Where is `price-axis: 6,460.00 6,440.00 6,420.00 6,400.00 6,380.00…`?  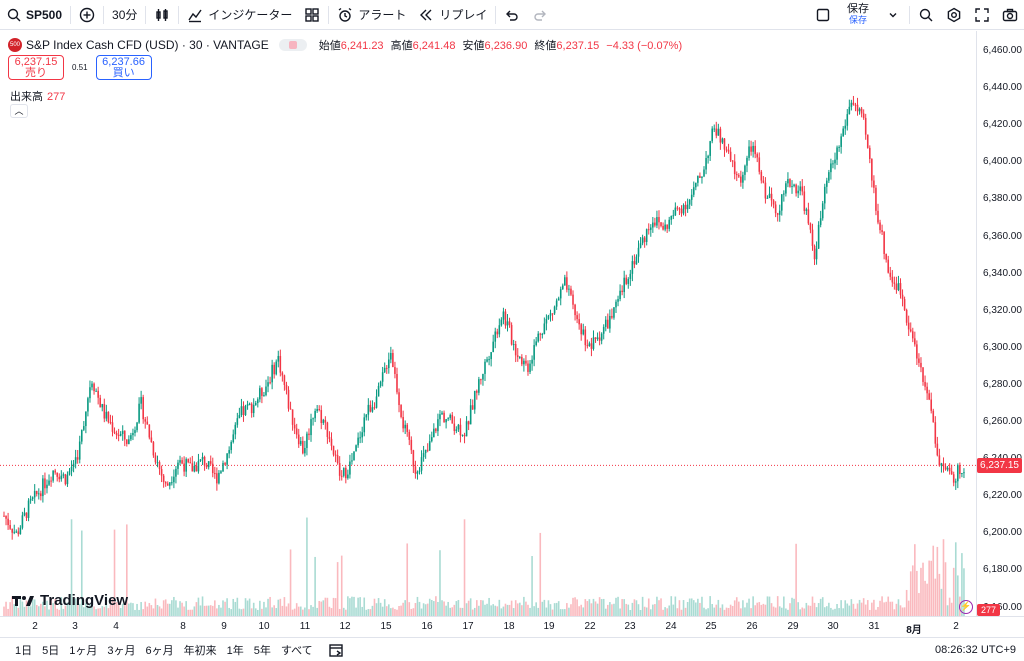 price-axis: 6,460.00 6,440.00 6,420.00 6,400.00 6,380.00… is located at coordinates (1000, 323).